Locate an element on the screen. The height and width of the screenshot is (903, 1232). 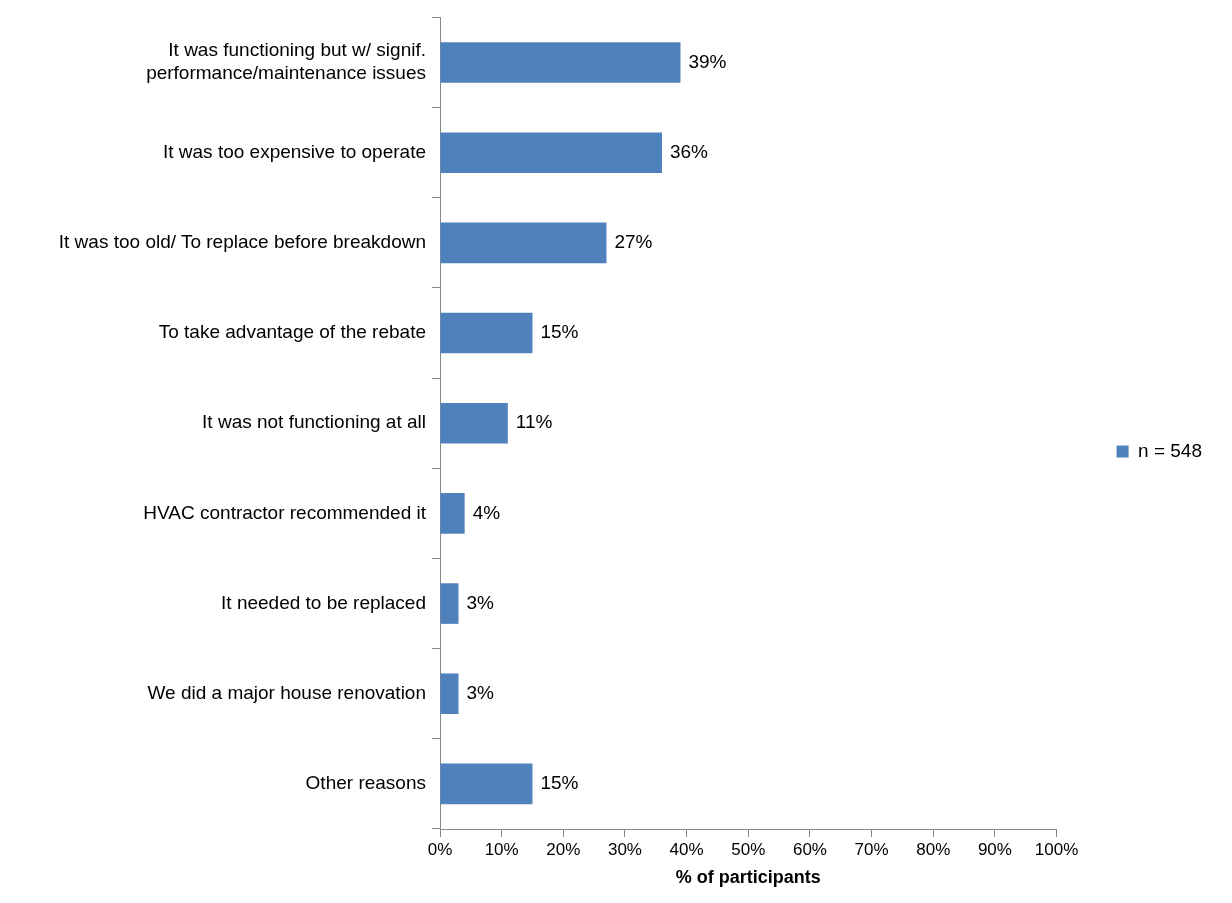
y-tick-label: Other reasons is located at coordinates (365, 783).